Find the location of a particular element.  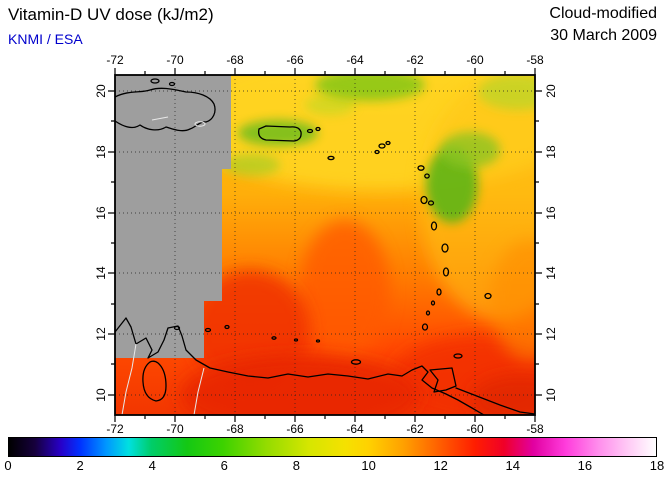

coastline-hispaniola is located at coordinates (165, 109).